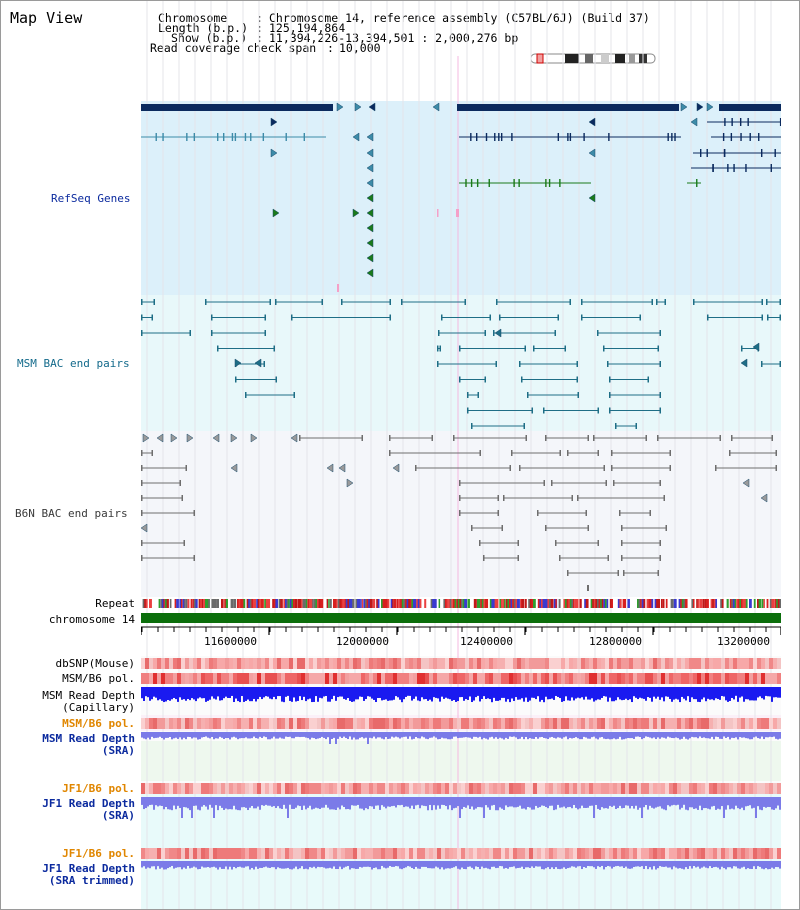 This screenshot has width=800, height=910. What do you see at coordinates (594, 59) in the screenshot?
I see `chromosome-ideogram` at bounding box center [594, 59].